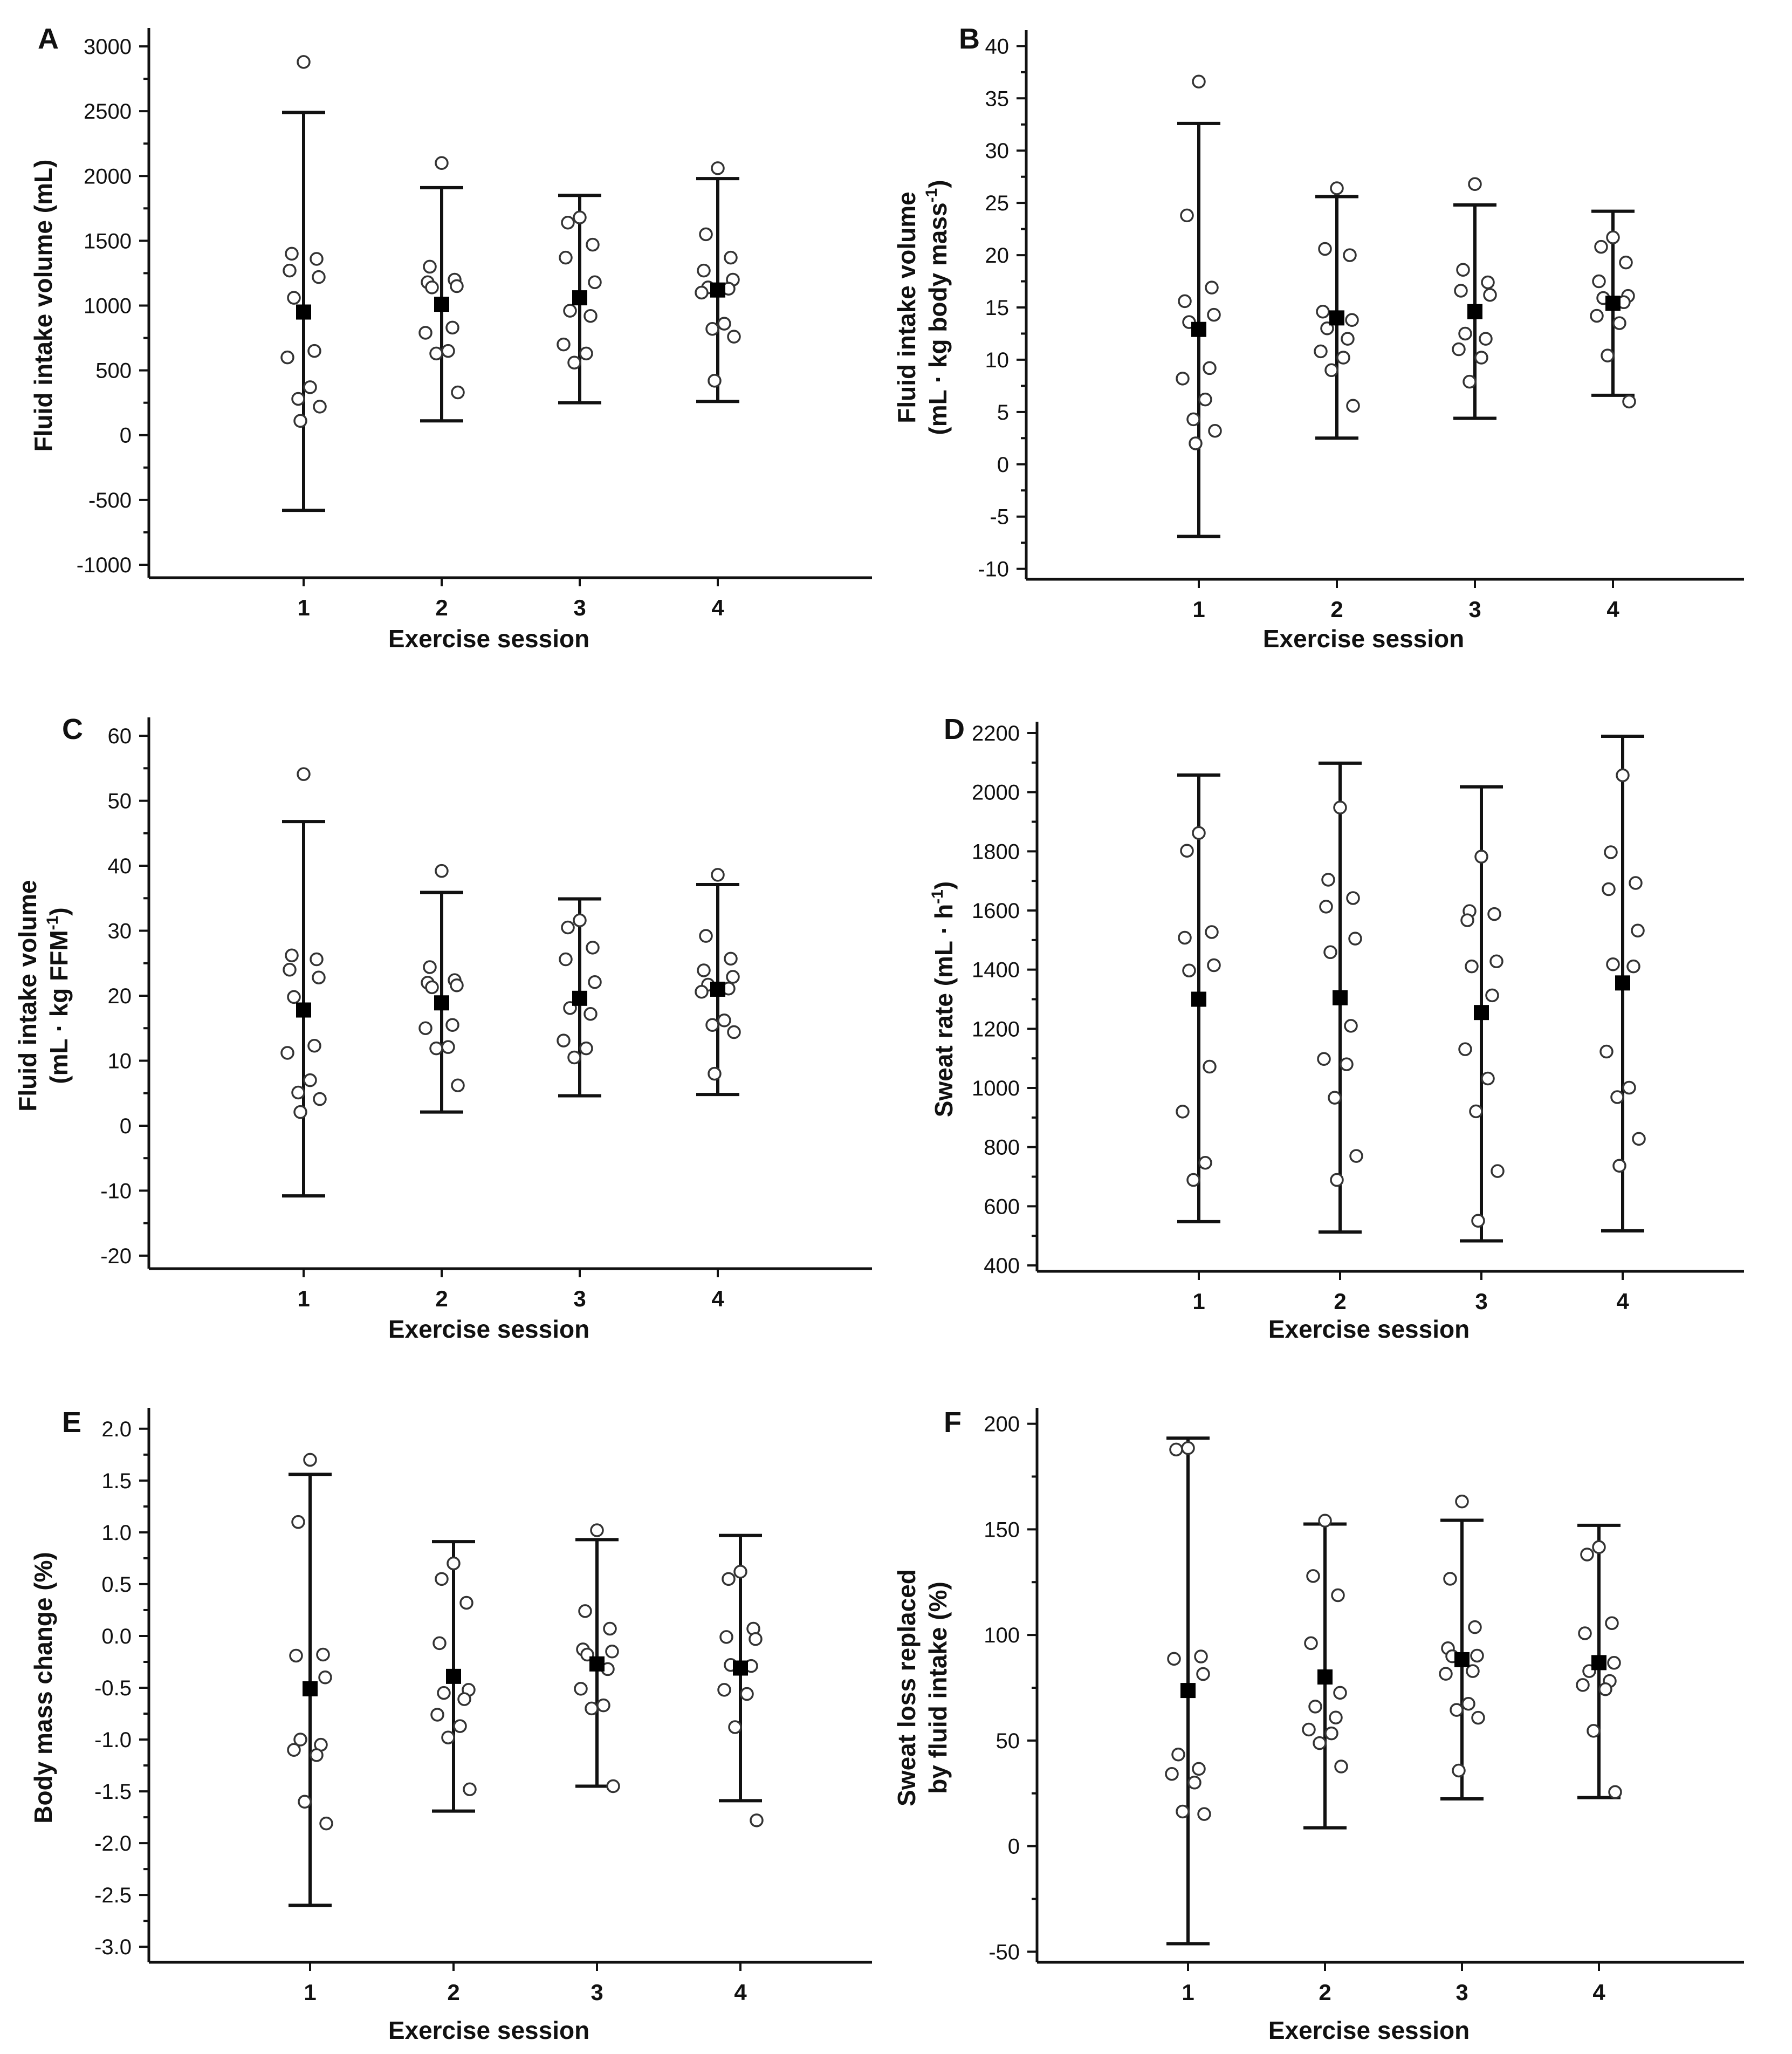 The image size is (1792, 2054). Describe the element at coordinates (1199, 1301) in the screenshot. I see `panel-d-x-tick-label: 1` at that location.